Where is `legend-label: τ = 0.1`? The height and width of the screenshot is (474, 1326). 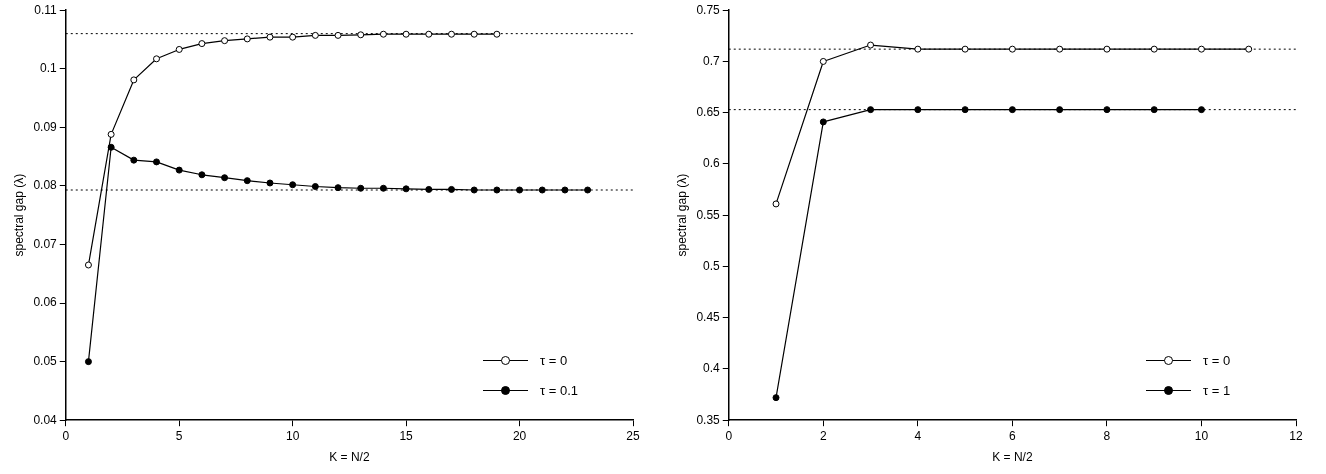
legend-label: τ = 0.1 is located at coordinates (559, 390).